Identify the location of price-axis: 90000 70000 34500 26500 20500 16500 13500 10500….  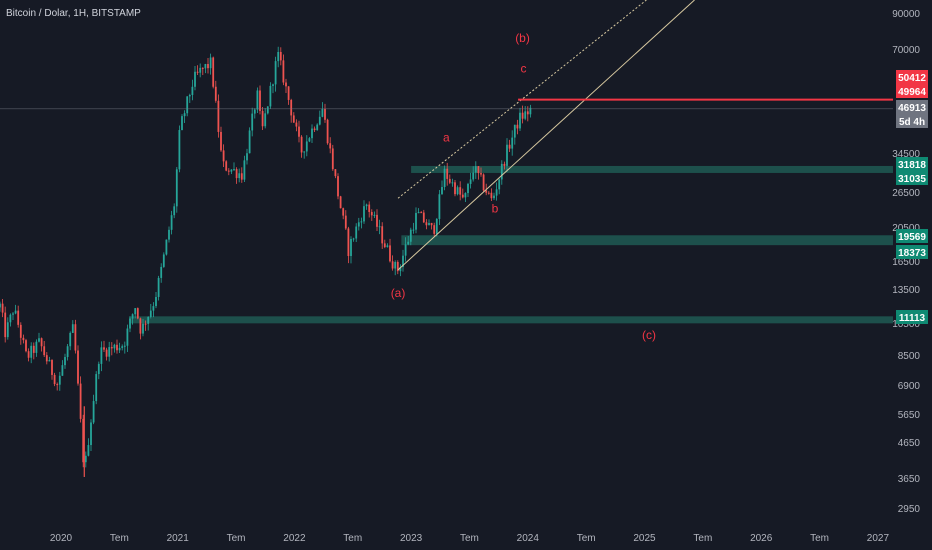
(906, 262).